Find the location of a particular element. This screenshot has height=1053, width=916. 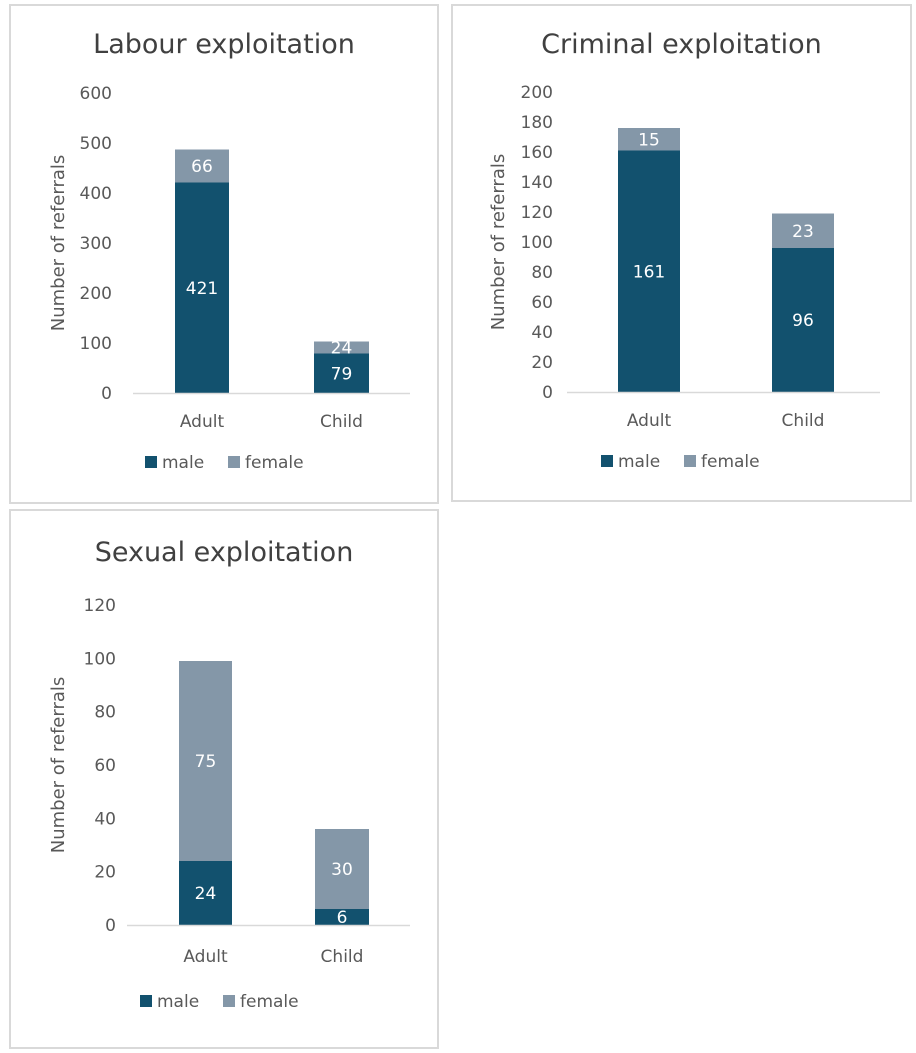

y-tick-label: 180 is located at coordinates (537, 123).